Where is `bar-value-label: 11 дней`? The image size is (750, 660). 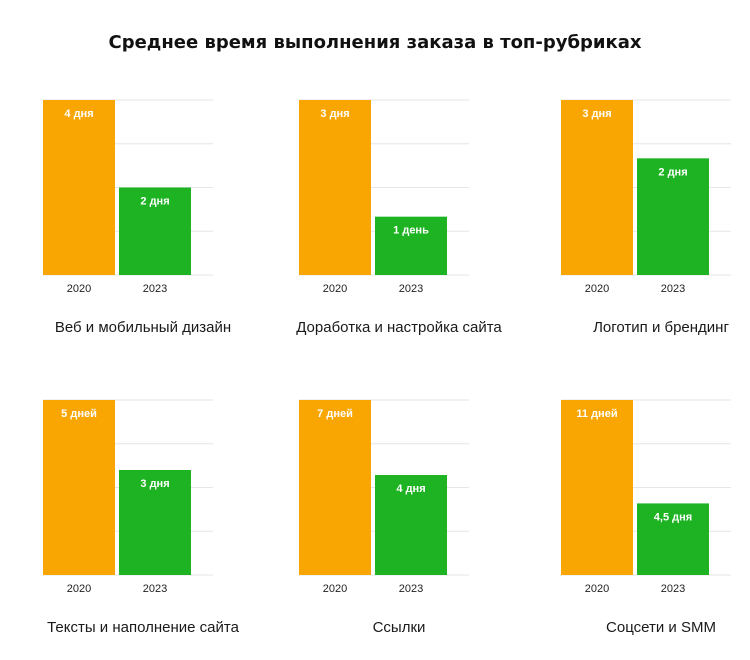
bar-value-label: 11 дней is located at coordinates (596, 414).